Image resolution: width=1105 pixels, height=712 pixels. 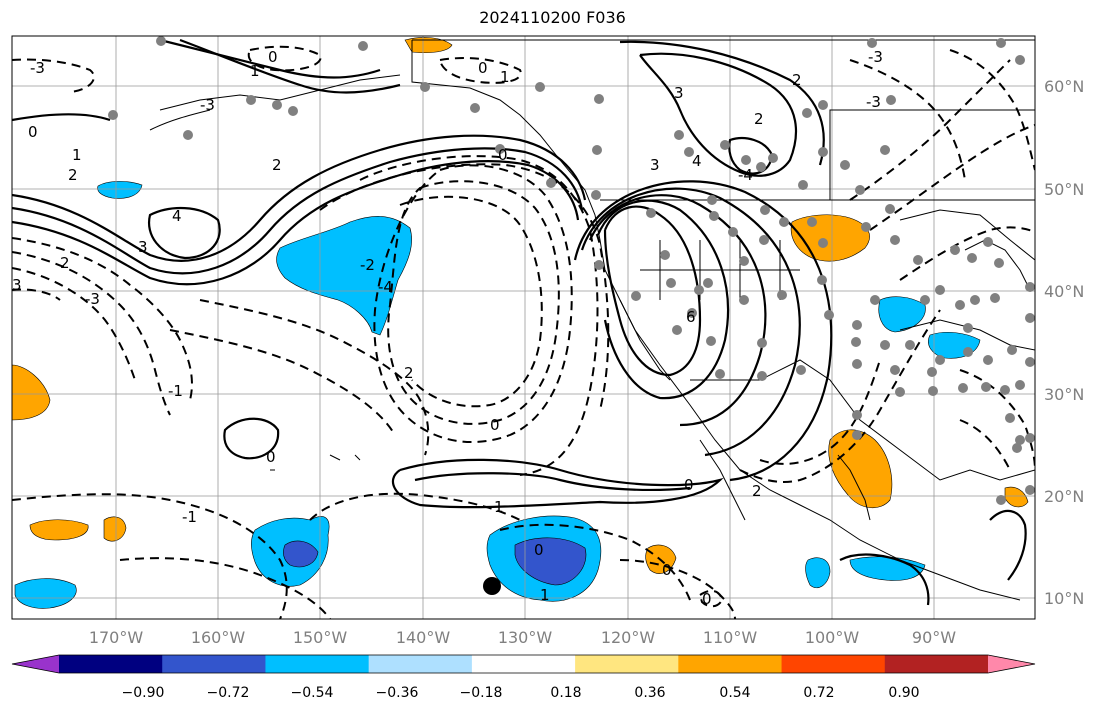 What do you see at coordinates (423, 637) in the screenshot?
I see `longitude-label: 140°W` at bounding box center [423, 637].